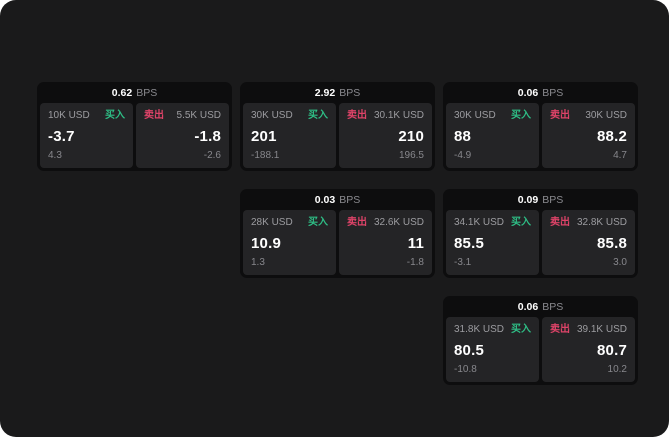 The height and width of the screenshot is (437, 669). Describe the element at coordinates (463, 262) in the screenshot. I see `buy-sub-value: -3.1` at that location.